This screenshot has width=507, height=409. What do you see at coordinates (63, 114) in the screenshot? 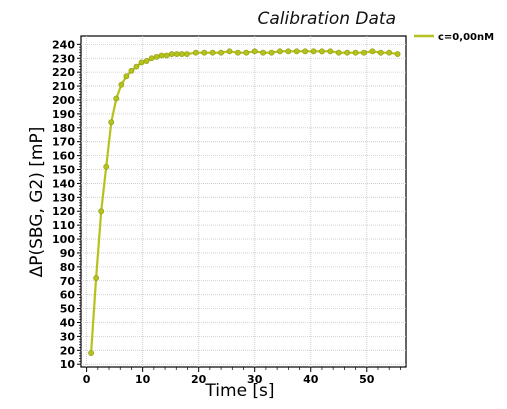
I see `y-tick-label: 190` at bounding box center [63, 114].